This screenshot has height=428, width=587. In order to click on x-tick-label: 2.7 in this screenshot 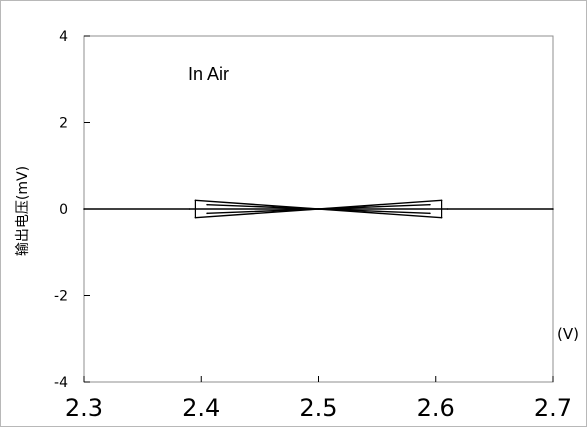, I will do `click(553, 408)`.